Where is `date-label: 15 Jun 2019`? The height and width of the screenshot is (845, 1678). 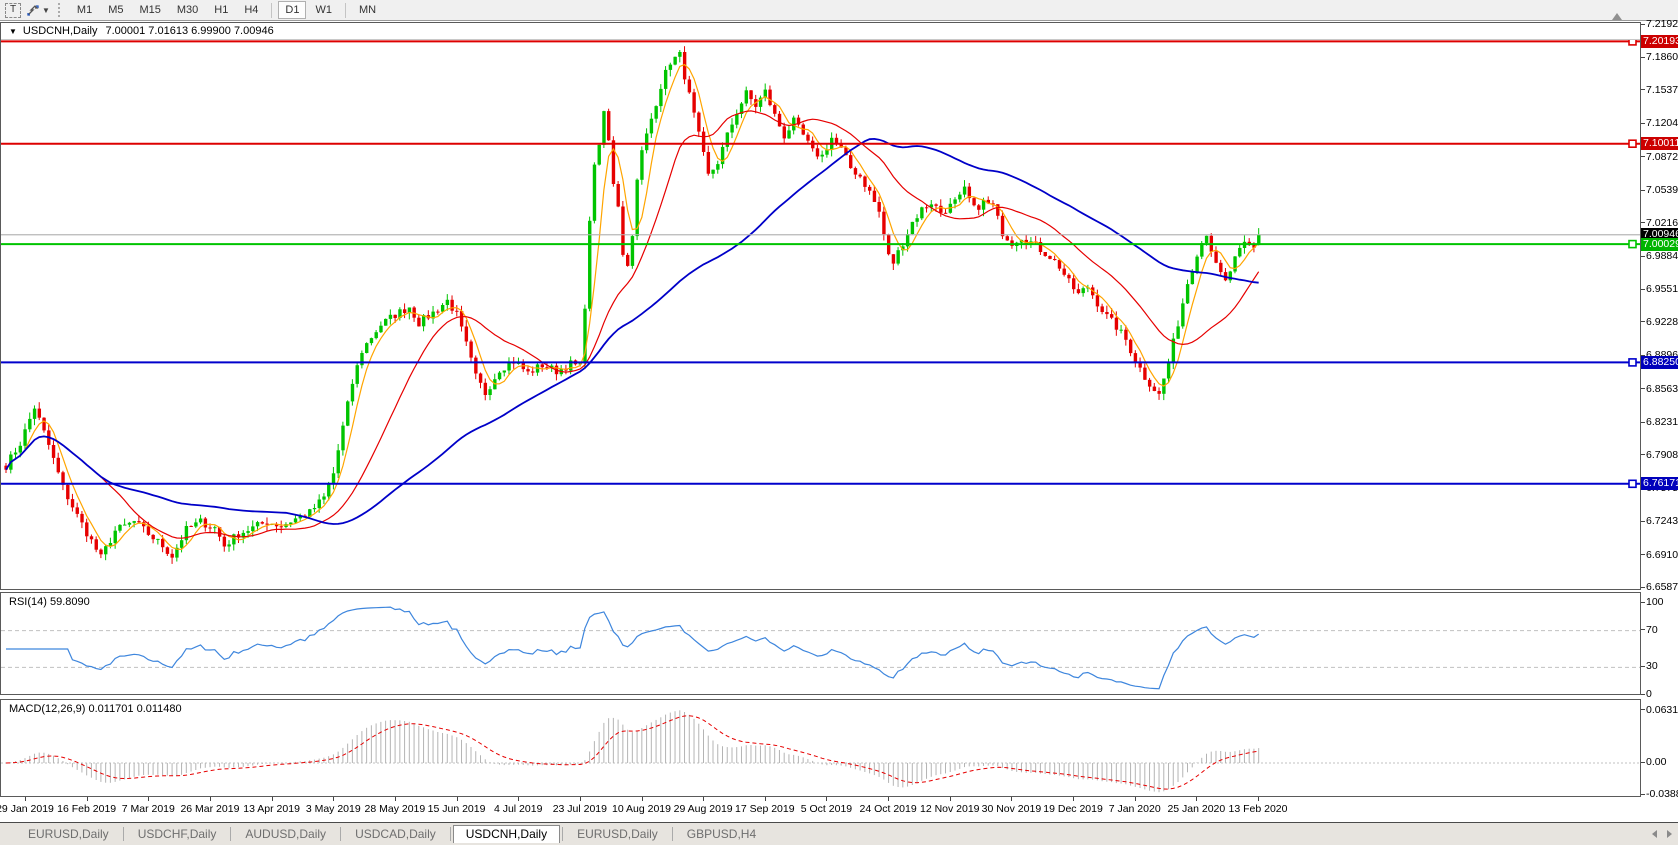
date-label: 15 Jun 2019 is located at coordinates (456, 809).